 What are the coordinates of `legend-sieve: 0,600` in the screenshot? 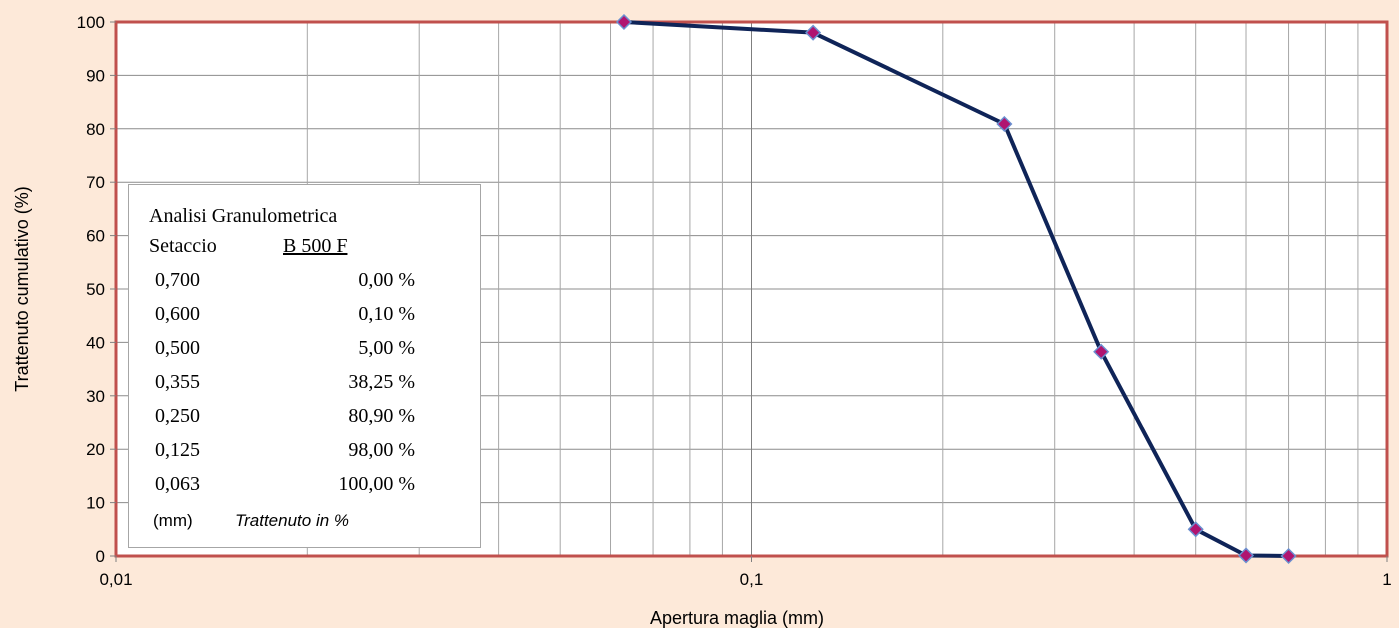 It's located at (177, 314).